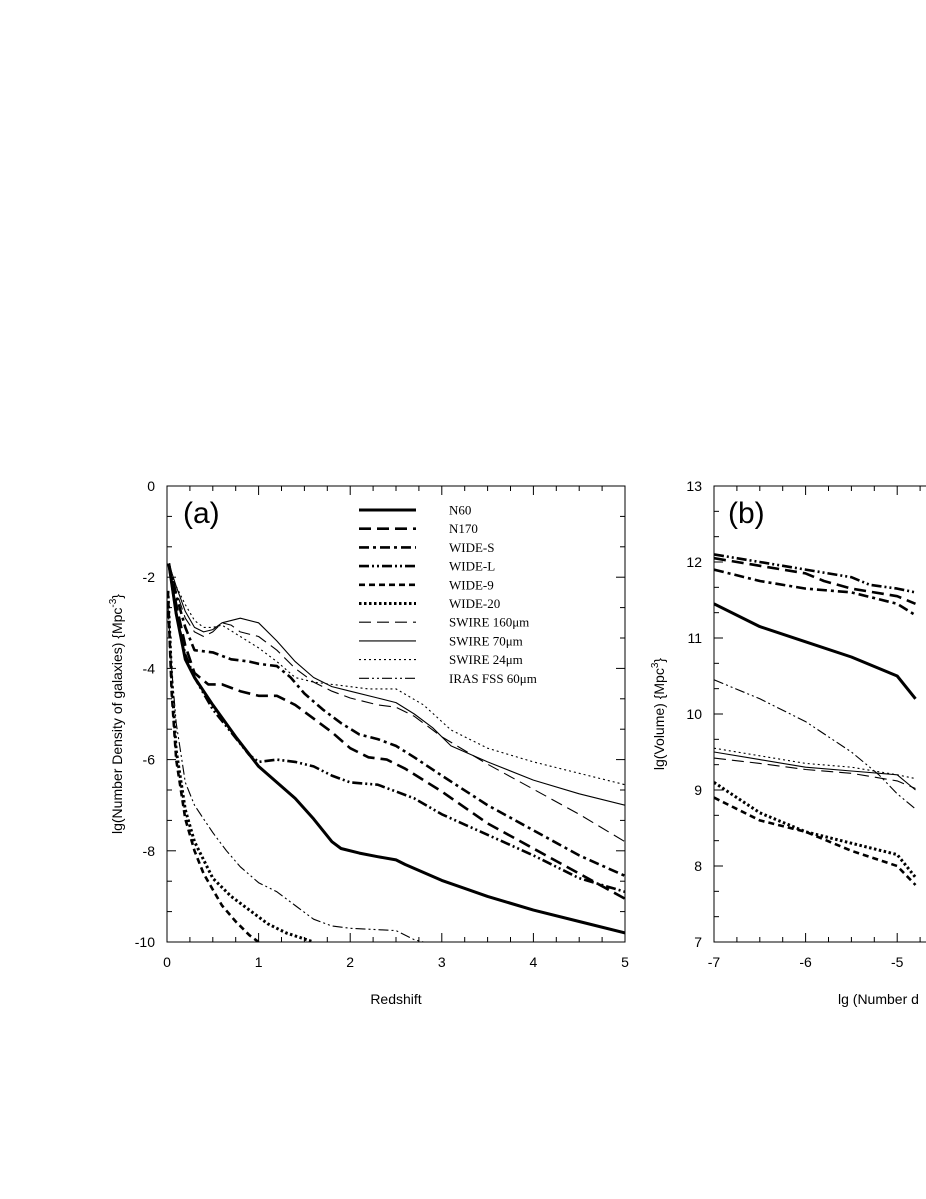 This screenshot has height=1199, width=926. Describe the element at coordinates (489, 622) in the screenshot. I see `legend-label-swire-160um: SWIRE 160μm` at that location.